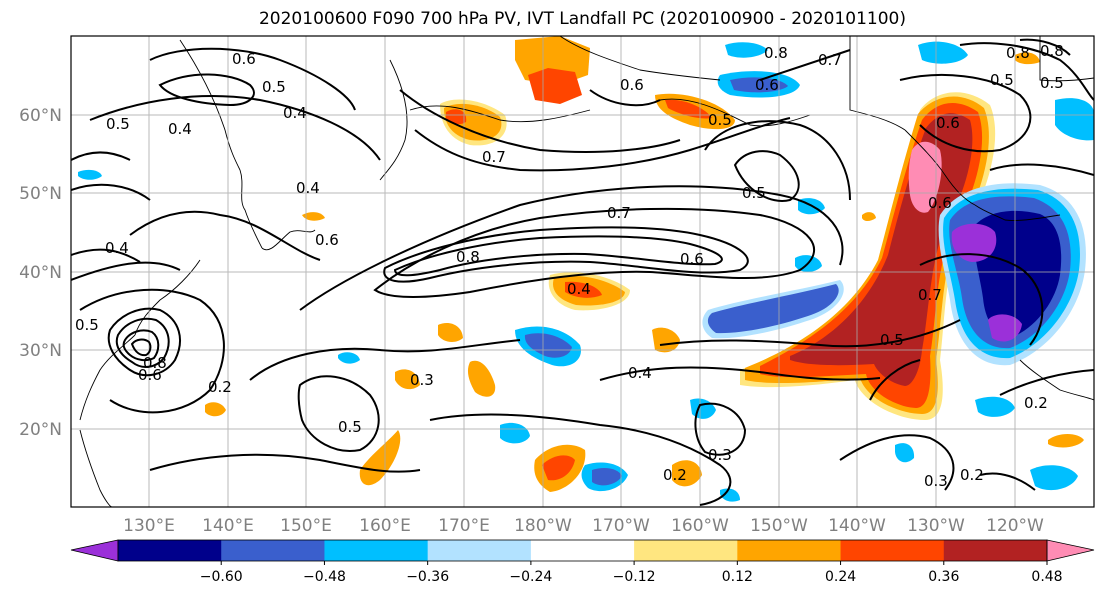 This screenshot has height=601, width=1105. I want to click on lon-label-180w: 180°W, so click(543, 526).